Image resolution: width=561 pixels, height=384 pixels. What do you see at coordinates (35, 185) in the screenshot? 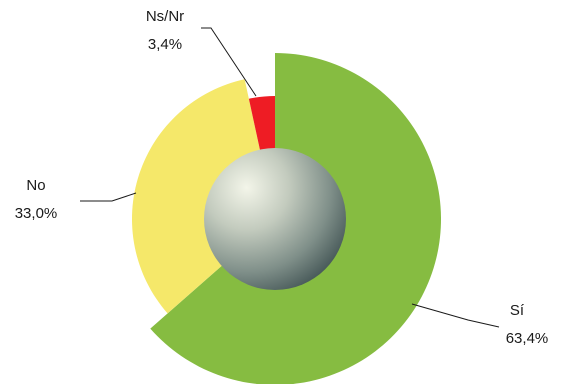
I see `slice-label-no: No` at bounding box center [35, 185].